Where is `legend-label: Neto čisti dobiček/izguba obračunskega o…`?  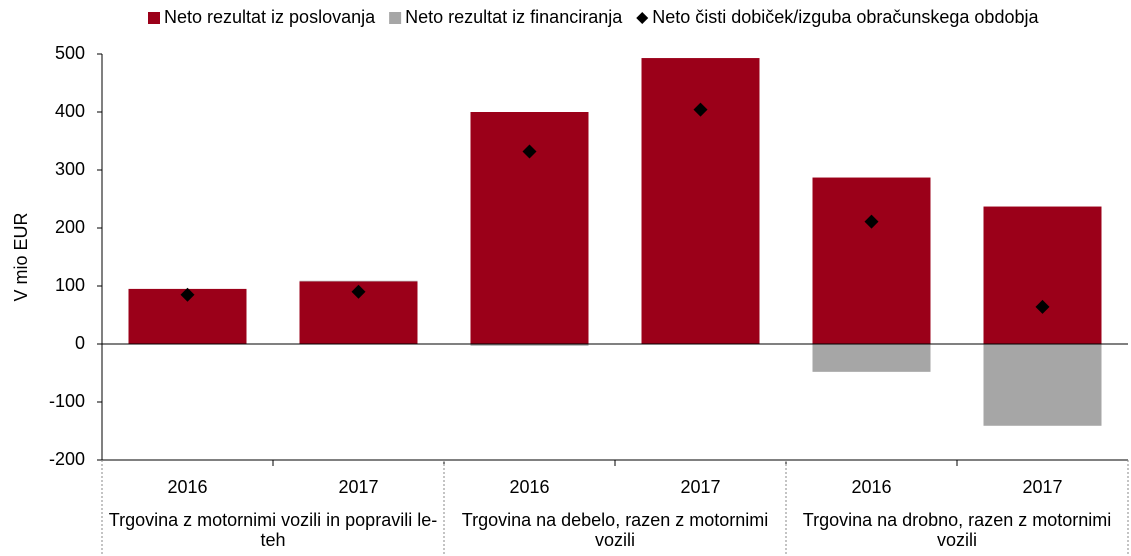 legend-label: Neto čisti dobiček/izguba obračunskega o… is located at coordinates (845, 17).